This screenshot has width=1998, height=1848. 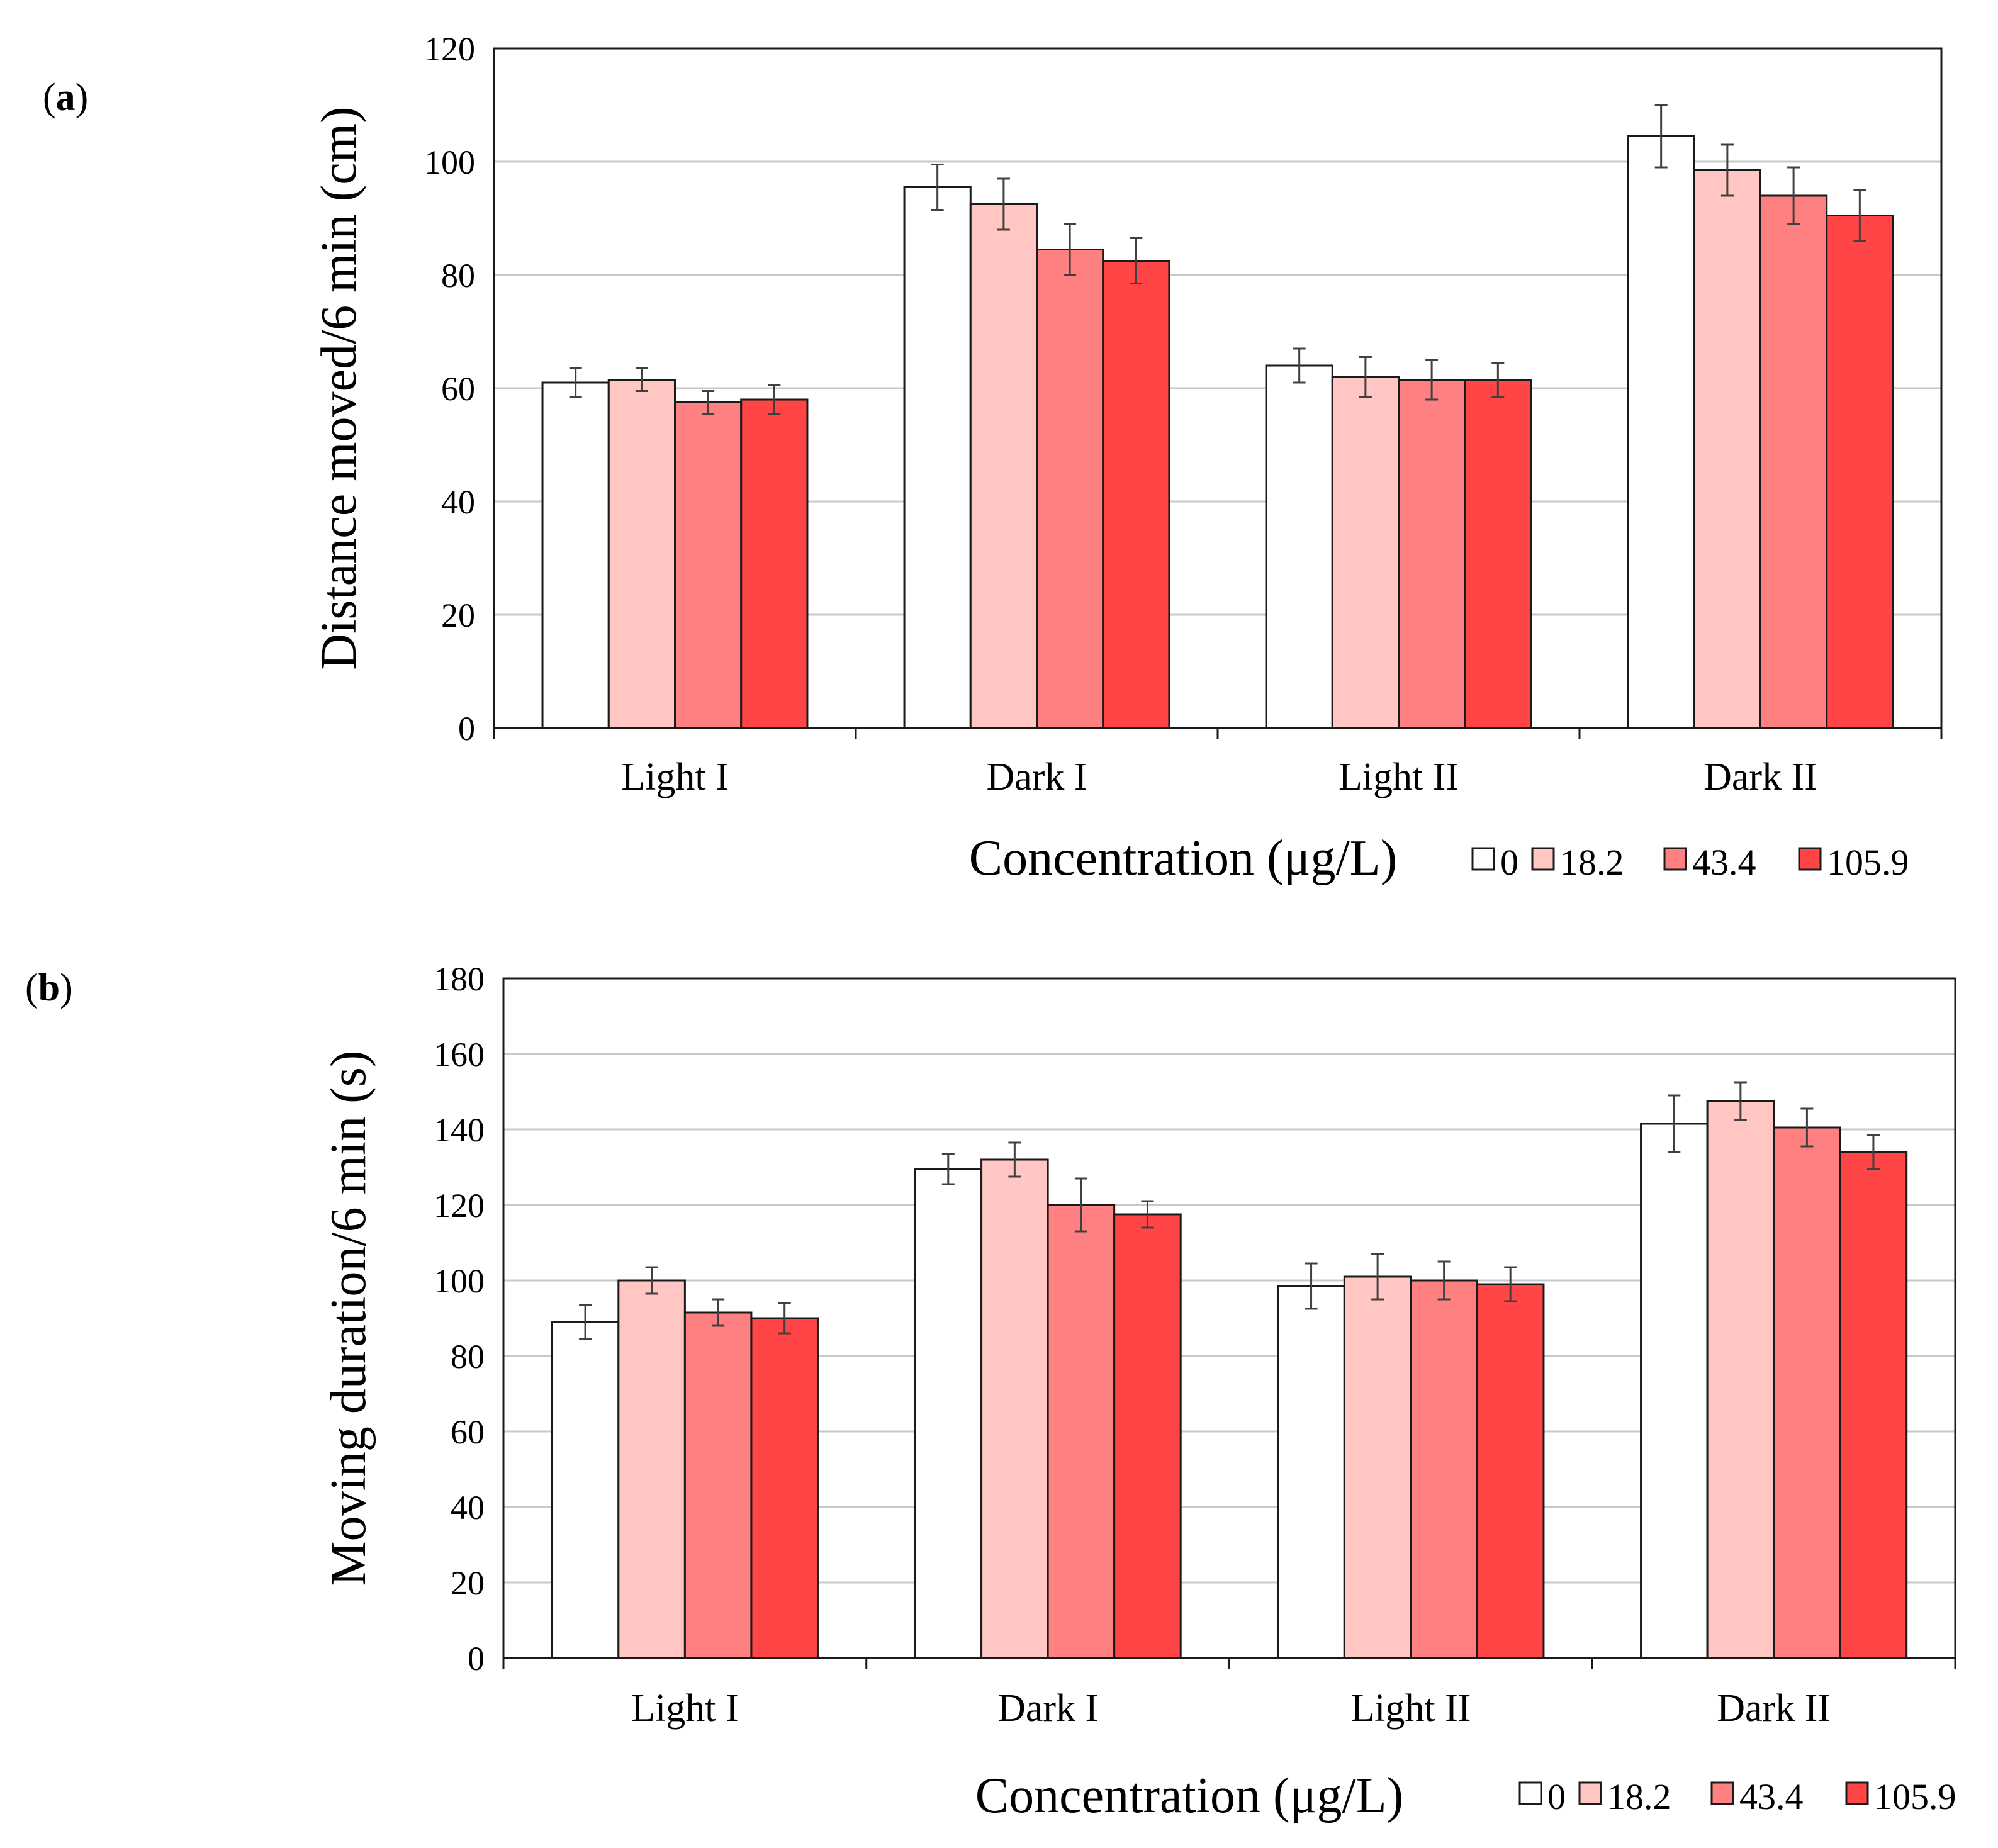 I want to click on panel-label: (b), so click(x=49, y=987).